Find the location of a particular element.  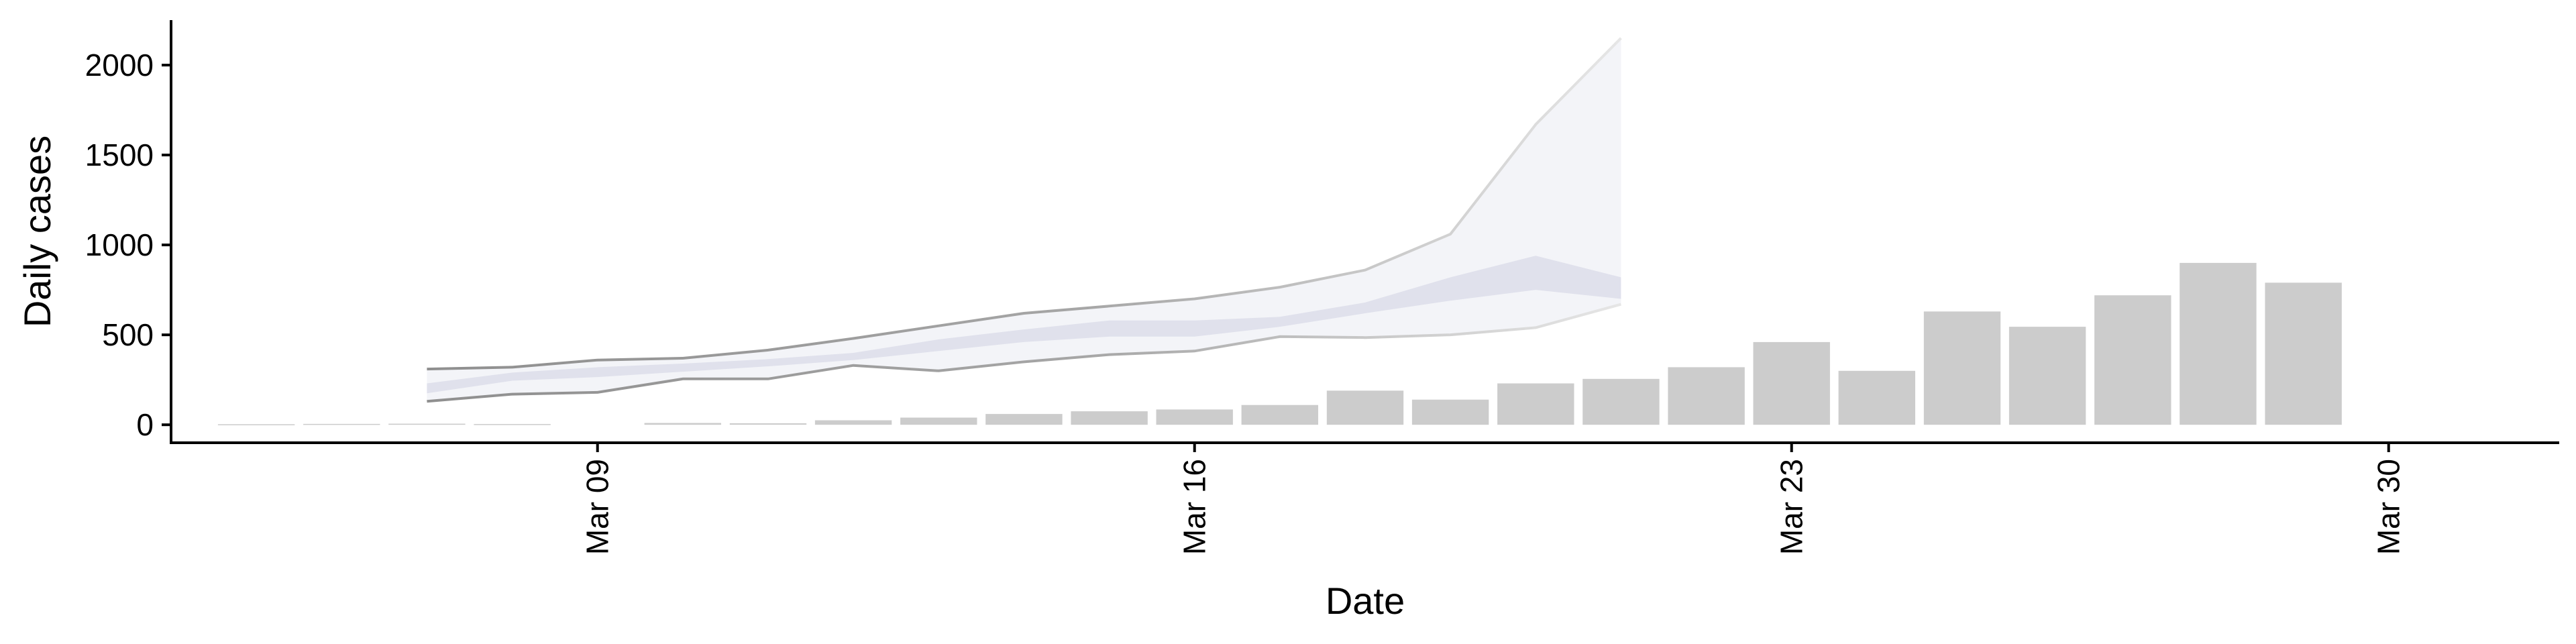

inner-band is located at coordinates (1024, 325).